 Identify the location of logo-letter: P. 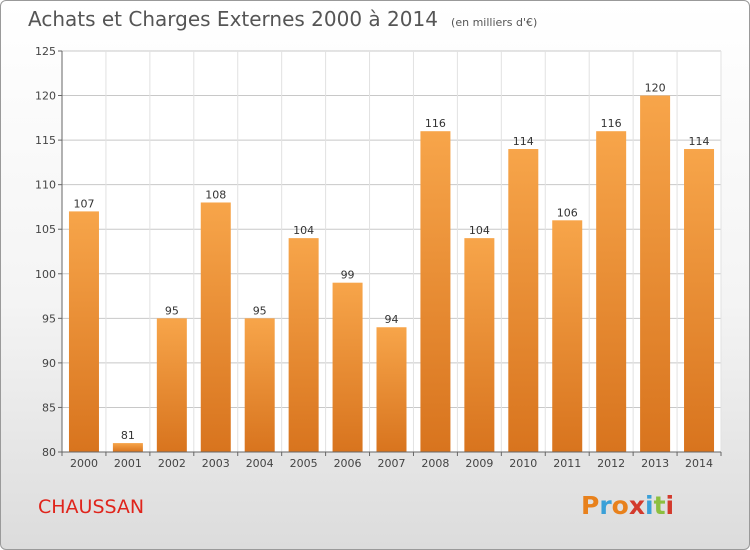
(590, 505).